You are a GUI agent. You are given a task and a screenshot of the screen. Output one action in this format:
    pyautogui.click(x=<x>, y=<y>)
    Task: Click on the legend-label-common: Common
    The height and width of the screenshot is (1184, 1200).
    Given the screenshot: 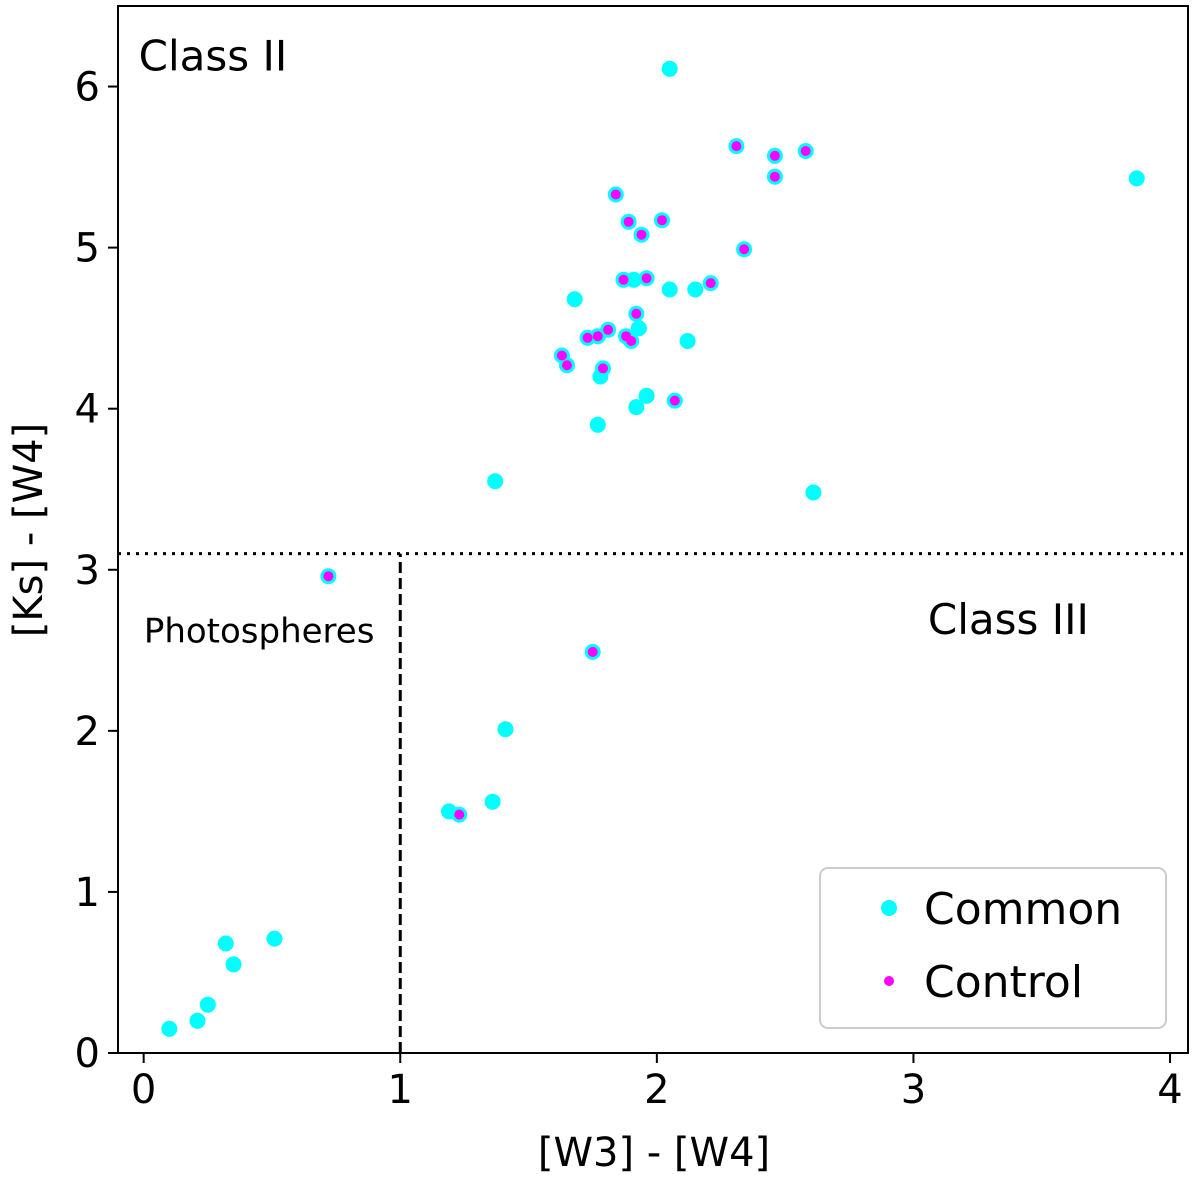 What is the action you would take?
    pyautogui.click(x=1023, y=909)
    